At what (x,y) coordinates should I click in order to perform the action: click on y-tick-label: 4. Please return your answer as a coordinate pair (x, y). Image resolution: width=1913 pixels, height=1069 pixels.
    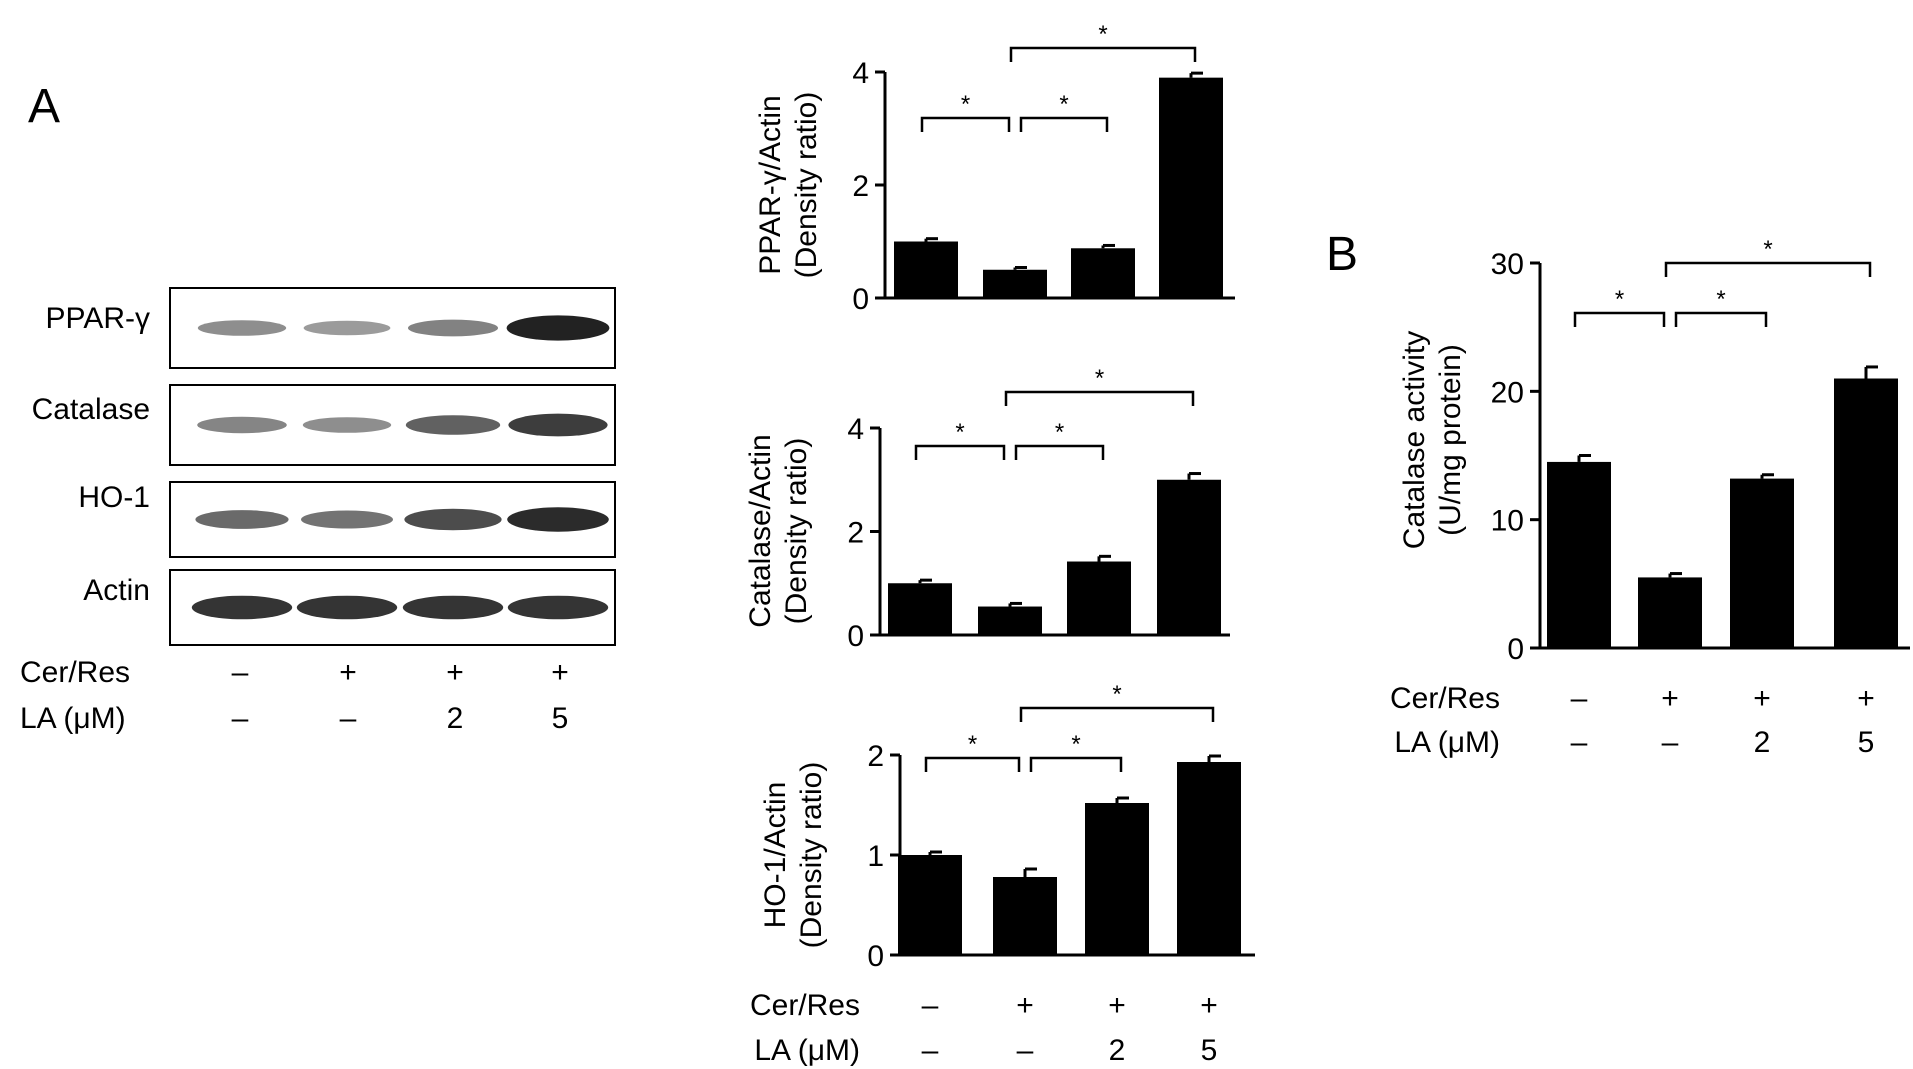
    Looking at the image, I should click on (855, 429).